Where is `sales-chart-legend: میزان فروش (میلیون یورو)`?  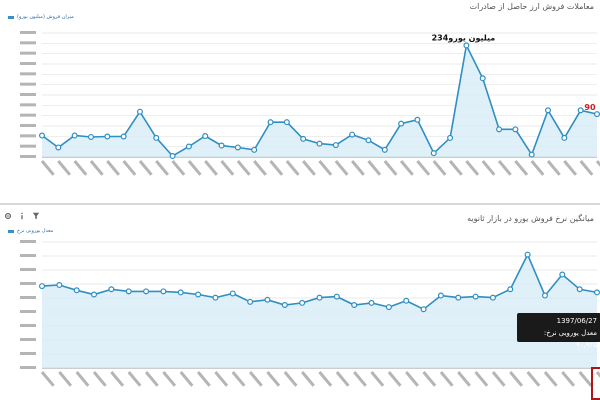
sales-chart-legend: میزان فروش (میلیون یورو) is located at coordinates (41, 17).